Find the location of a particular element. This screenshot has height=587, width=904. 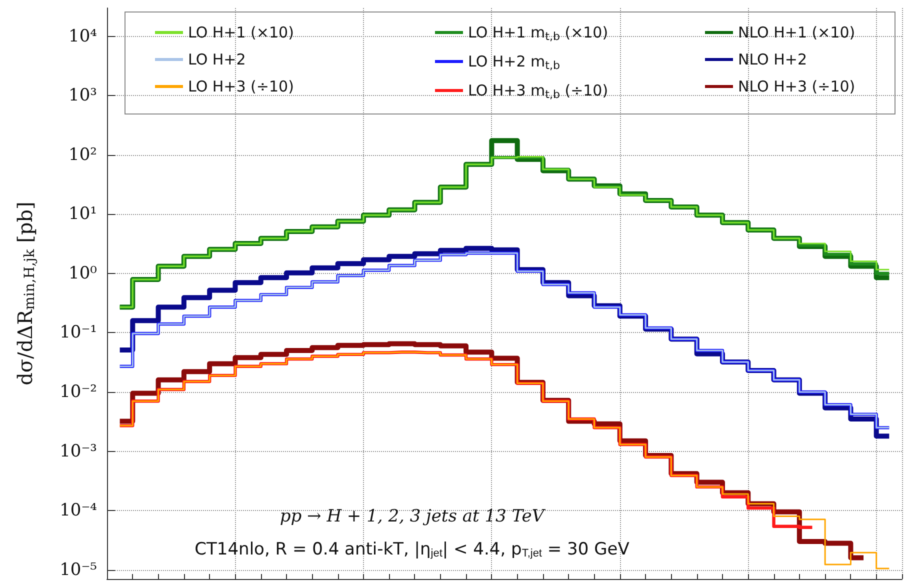

legend-label: LO H+2 is located at coordinates (217, 59).